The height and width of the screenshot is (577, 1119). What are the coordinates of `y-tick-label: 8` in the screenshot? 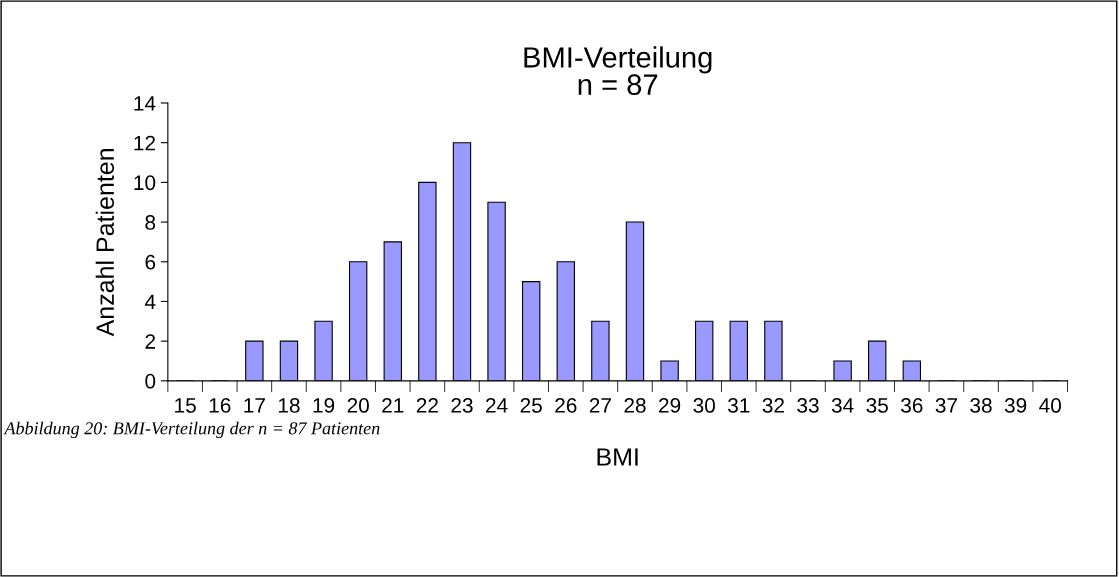 It's located at (150, 222).